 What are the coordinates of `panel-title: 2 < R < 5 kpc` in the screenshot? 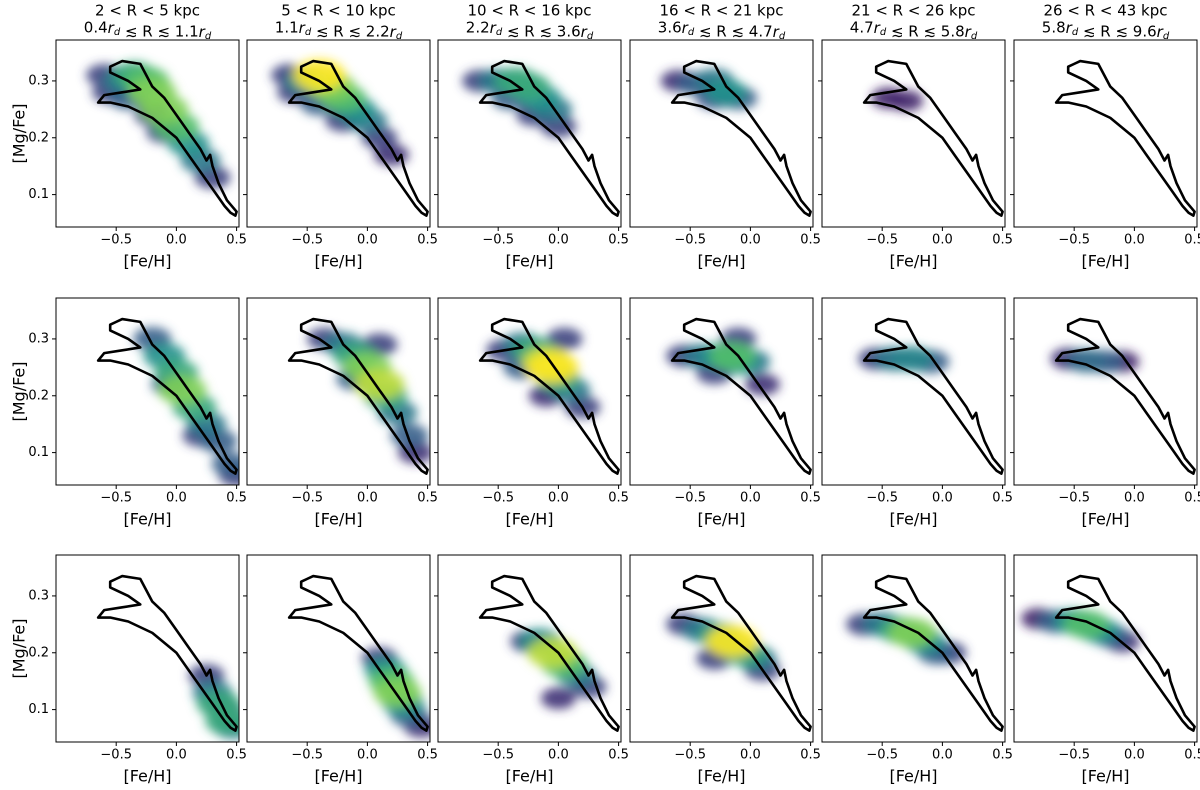 It's located at (147, 11).